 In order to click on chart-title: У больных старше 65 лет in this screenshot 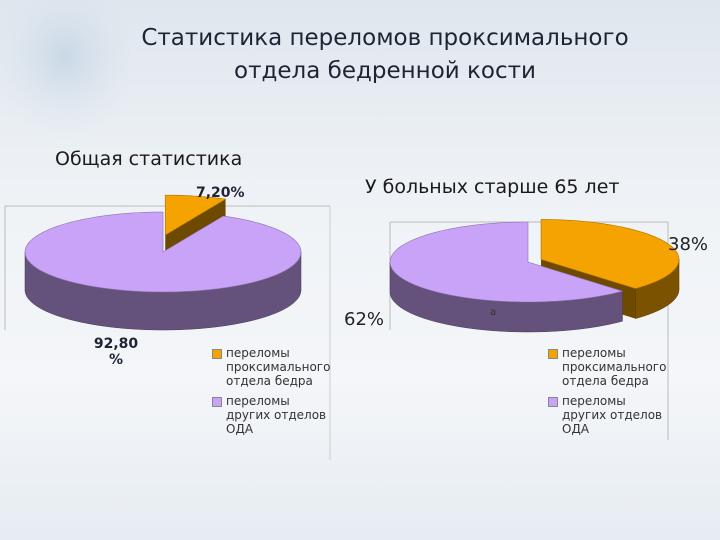, I will do `click(492, 187)`.